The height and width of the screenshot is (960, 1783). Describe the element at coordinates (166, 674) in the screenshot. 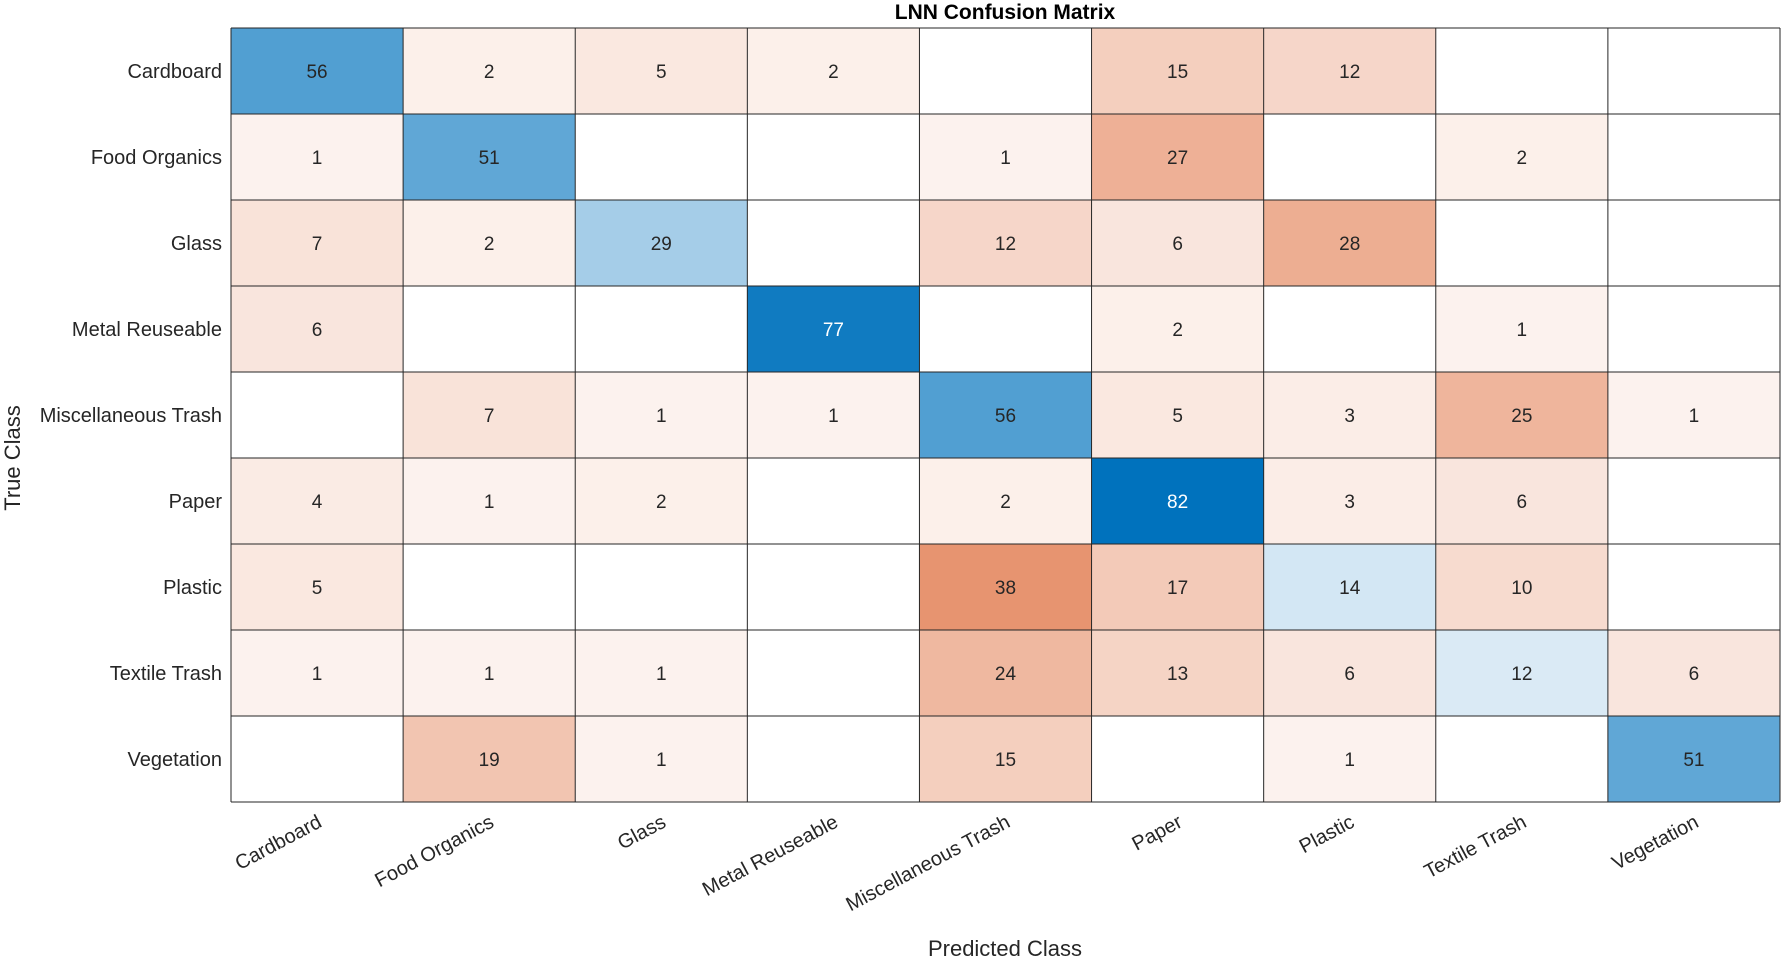

I see `row-tick-label: Textile Trash` at that location.